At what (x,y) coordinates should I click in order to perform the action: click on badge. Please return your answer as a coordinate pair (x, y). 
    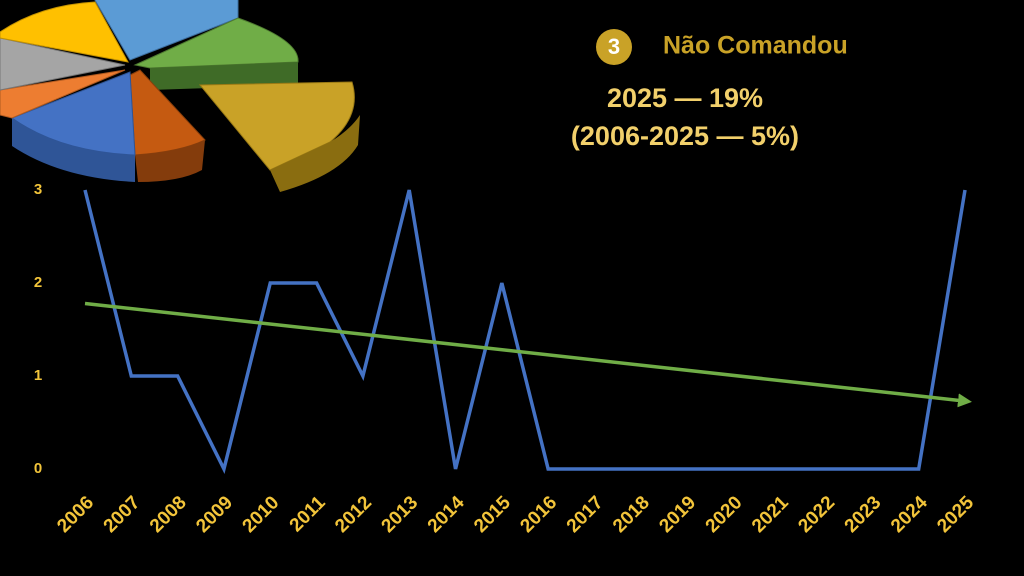
    Looking at the image, I should click on (614, 47).